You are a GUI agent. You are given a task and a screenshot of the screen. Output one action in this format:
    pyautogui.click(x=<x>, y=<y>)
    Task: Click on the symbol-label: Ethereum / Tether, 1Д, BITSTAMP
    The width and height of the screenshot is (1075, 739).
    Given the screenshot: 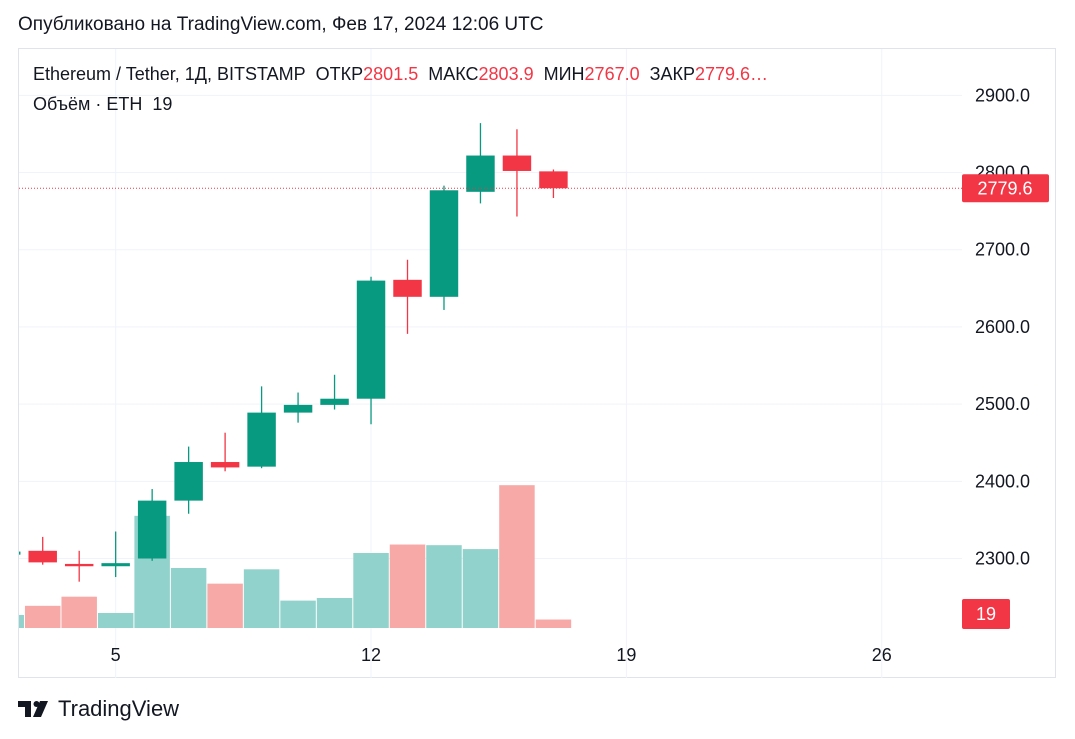 What is the action you would take?
    pyautogui.click(x=169, y=74)
    